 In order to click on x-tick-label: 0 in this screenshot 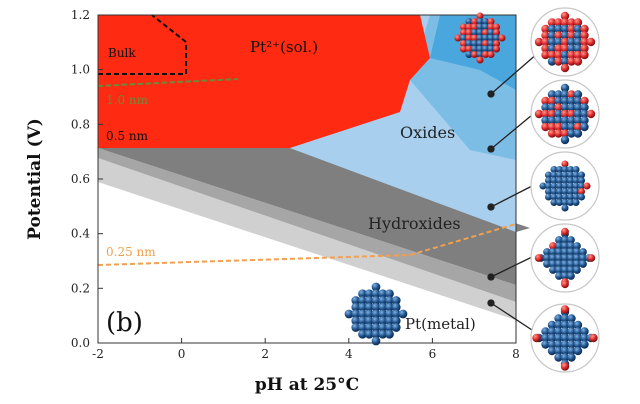, I will do `click(182, 354)`.